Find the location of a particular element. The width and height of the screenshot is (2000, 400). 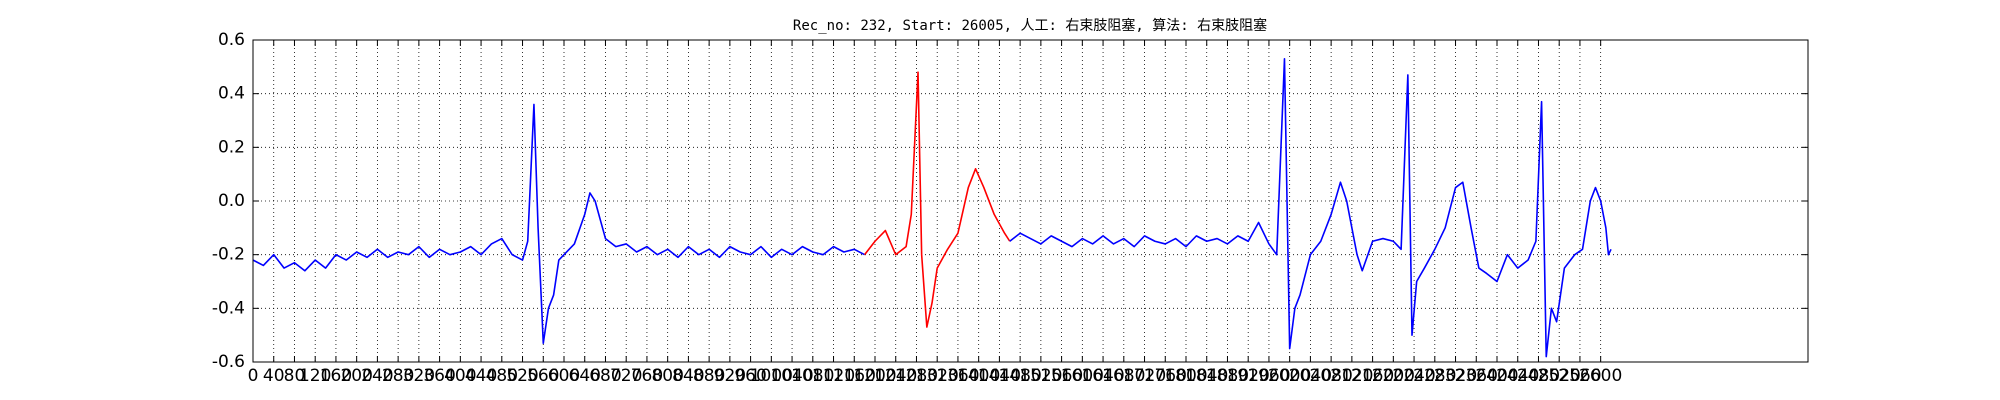

x-tick-label: 2360 is located at coordinates (1476, 376).